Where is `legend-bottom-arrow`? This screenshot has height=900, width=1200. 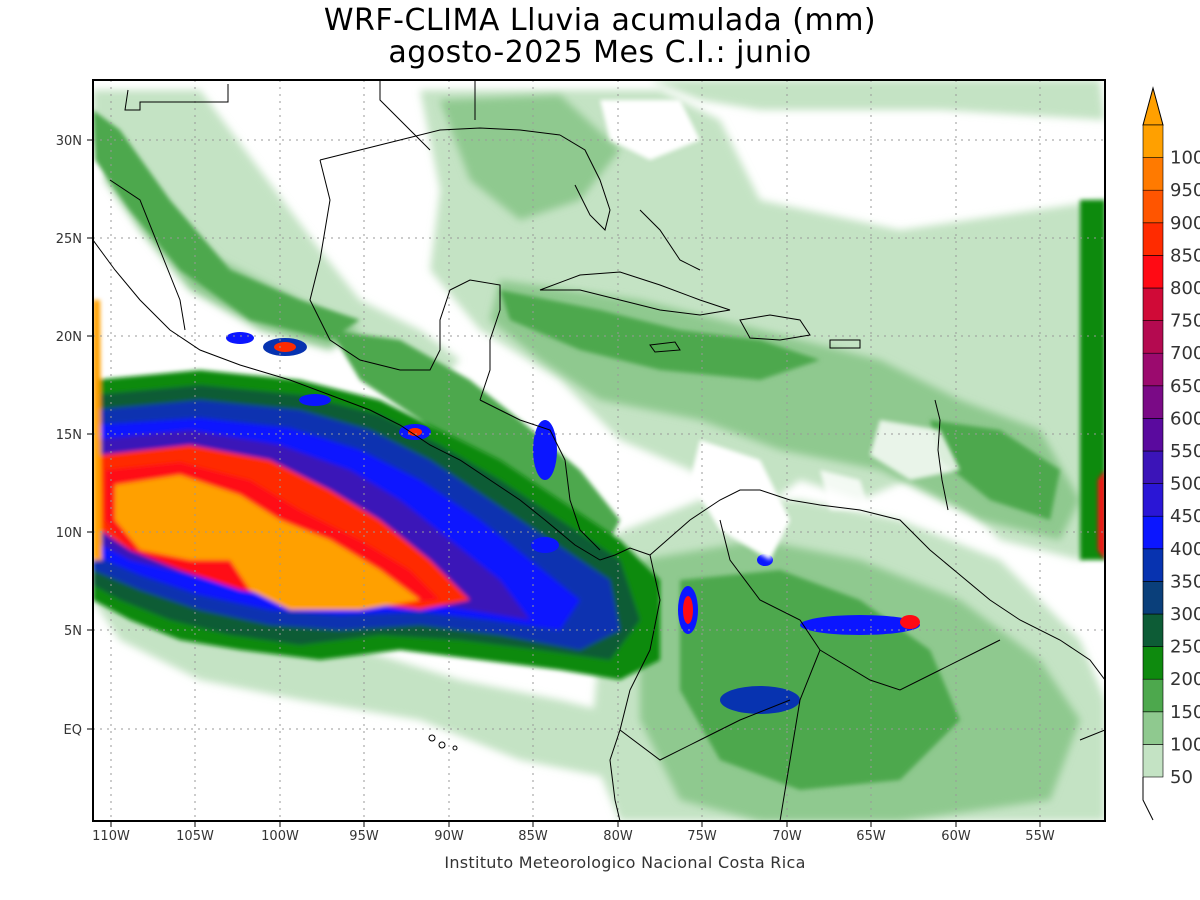
legend-bottom-arrow is located at coordinates (1148, 799).